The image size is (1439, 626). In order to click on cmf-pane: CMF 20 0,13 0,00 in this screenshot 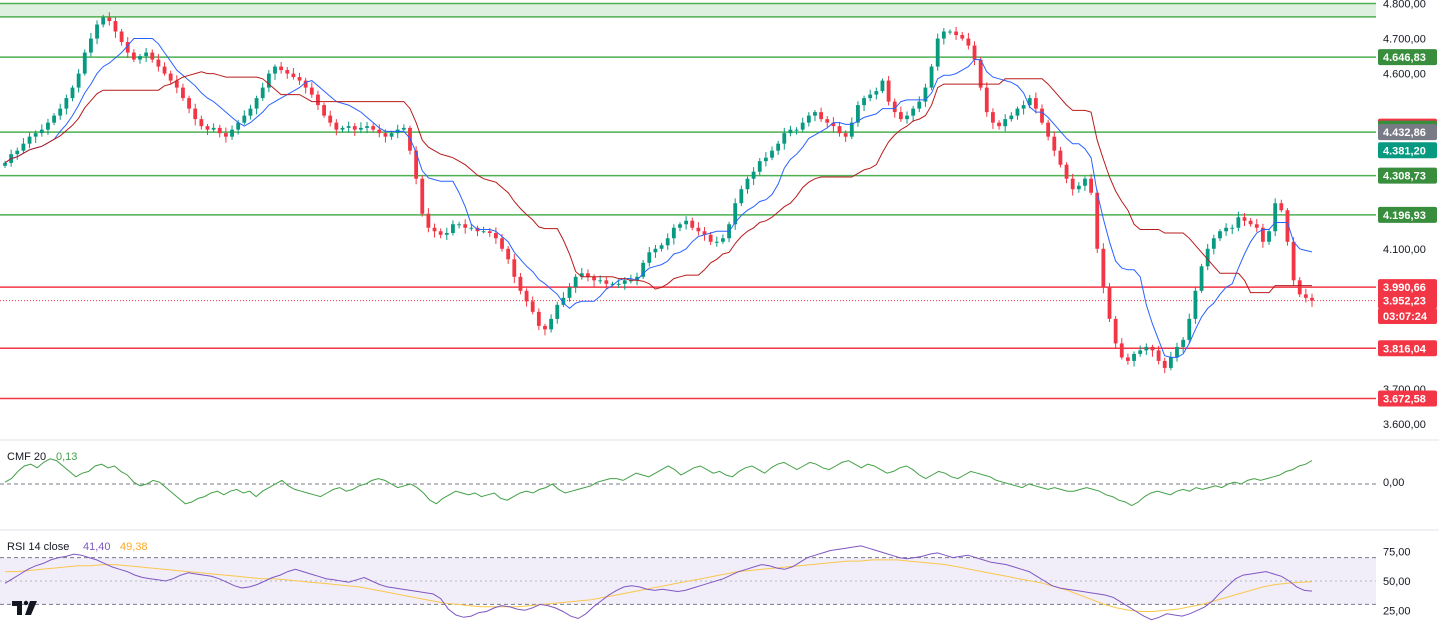, I will do `click(702, 479)`.